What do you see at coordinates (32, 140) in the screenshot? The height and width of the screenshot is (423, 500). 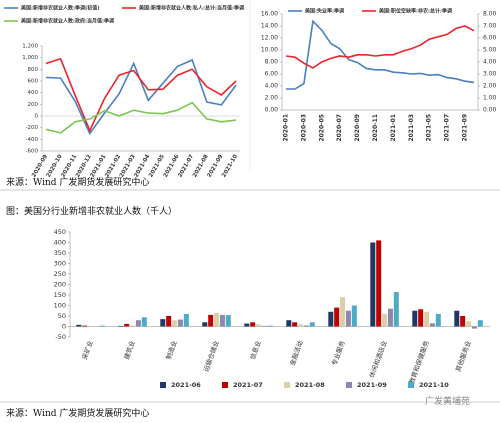 I see `y-tick-label: -400` at bounding box center [32, 140].